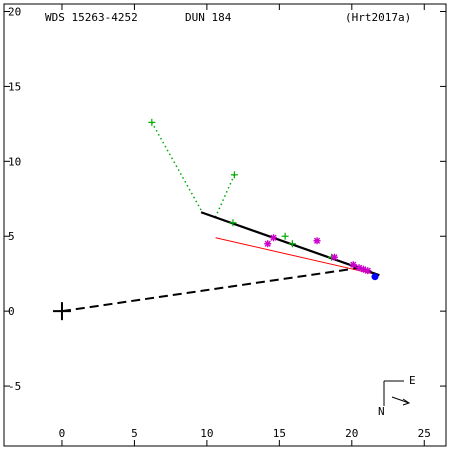 Image resolution: width=450 pixels, height=450 pixels. I want to click on compass: E N, so click(397, 396).